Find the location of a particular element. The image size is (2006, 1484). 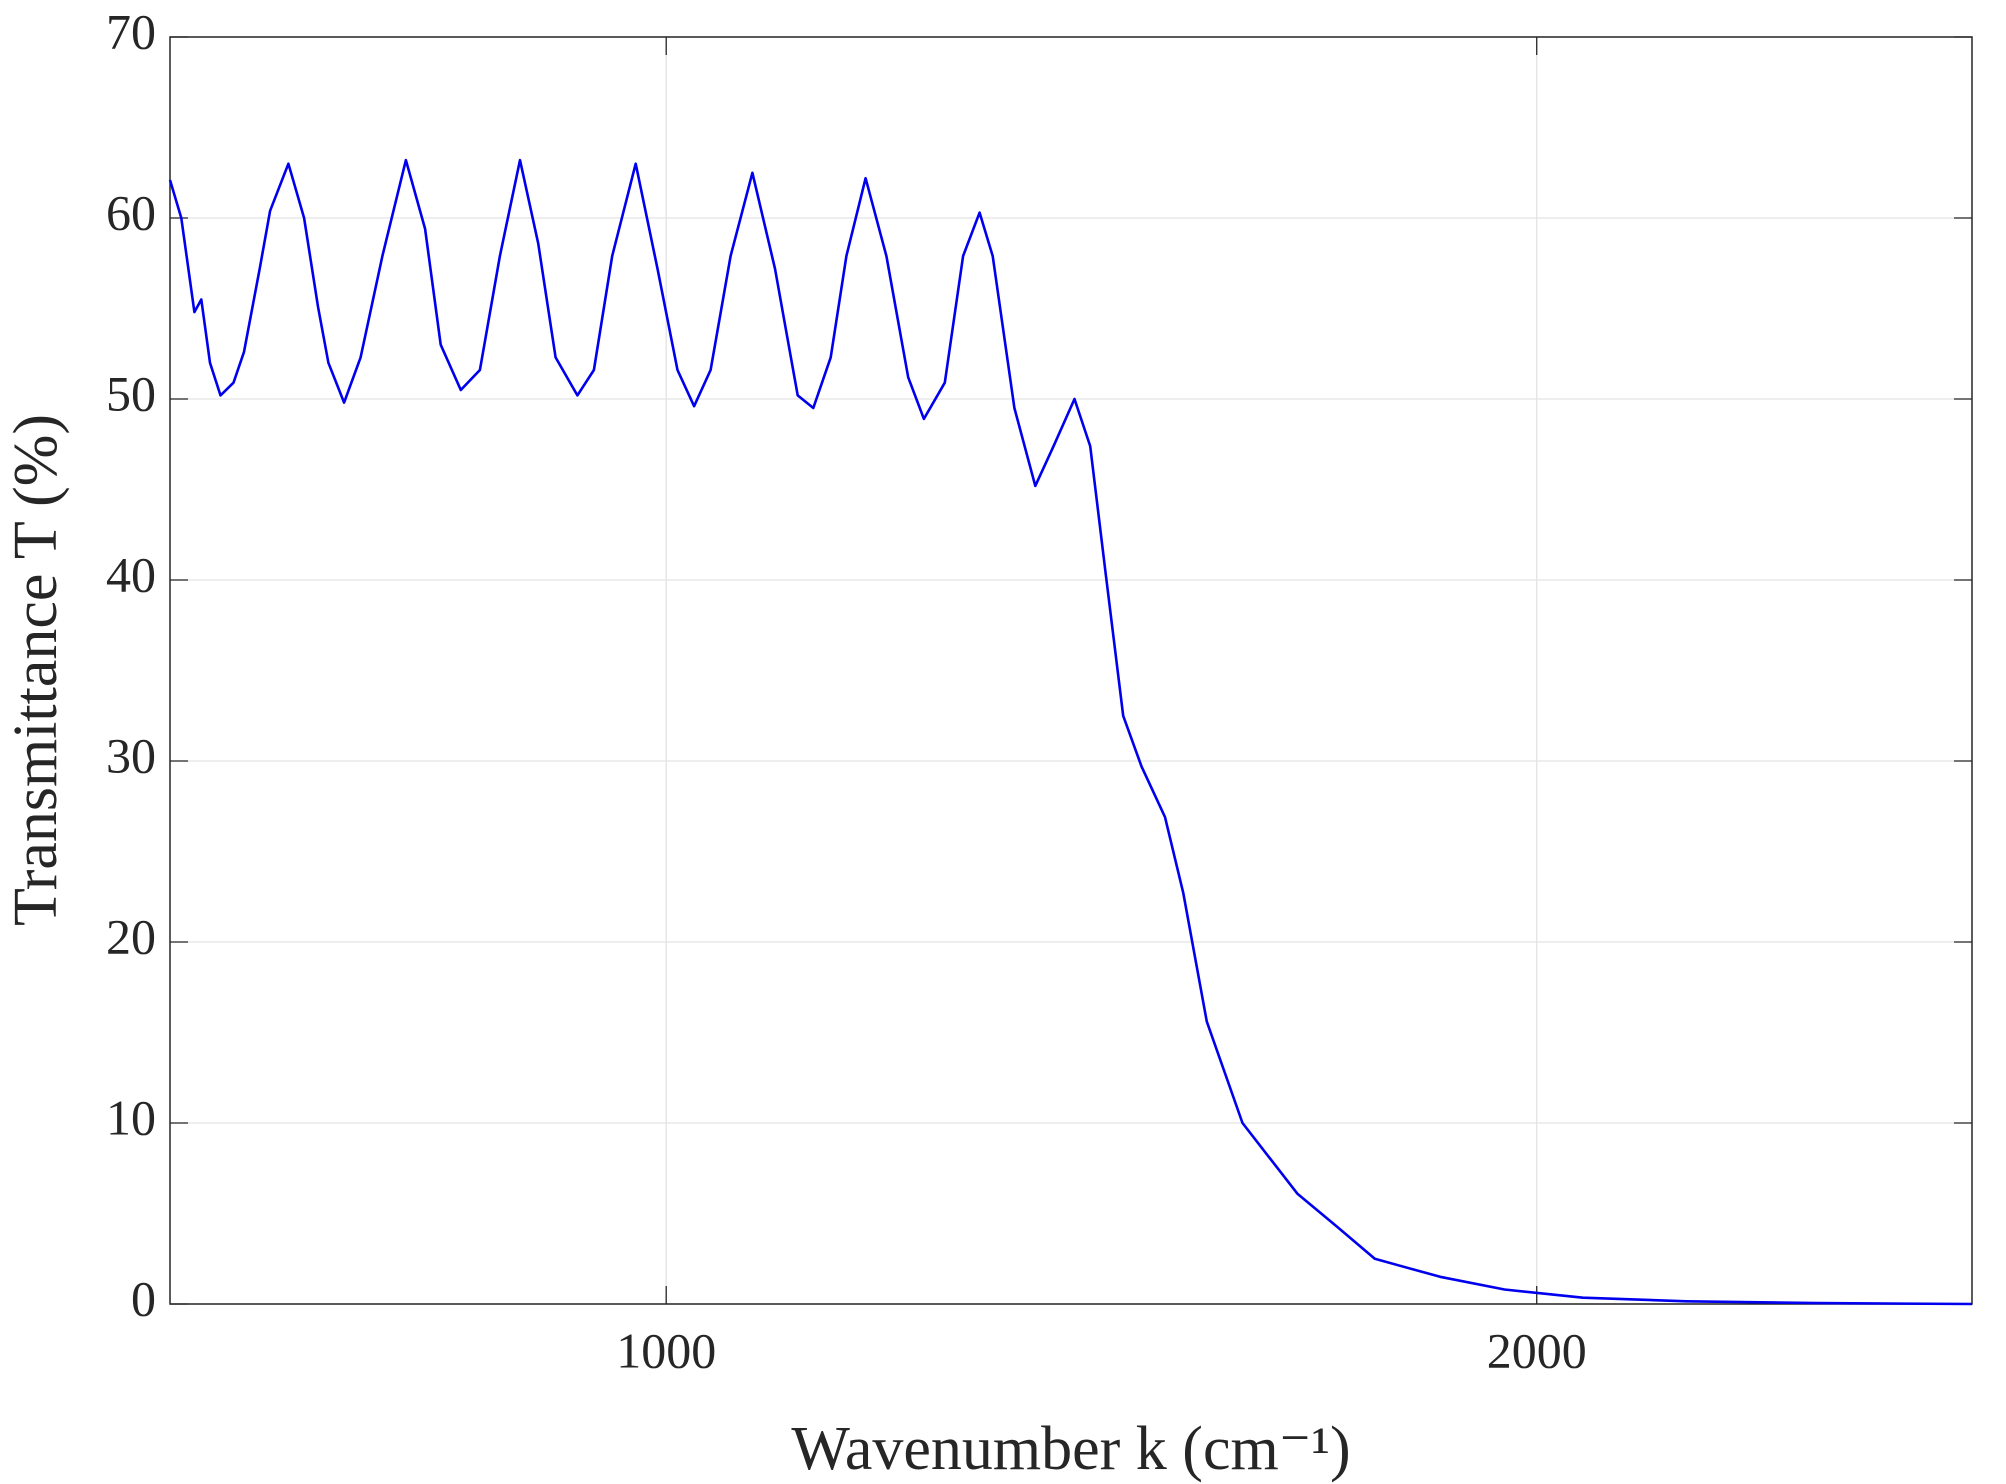

y-tick-label: 50 is located at coordinates (131, 393).